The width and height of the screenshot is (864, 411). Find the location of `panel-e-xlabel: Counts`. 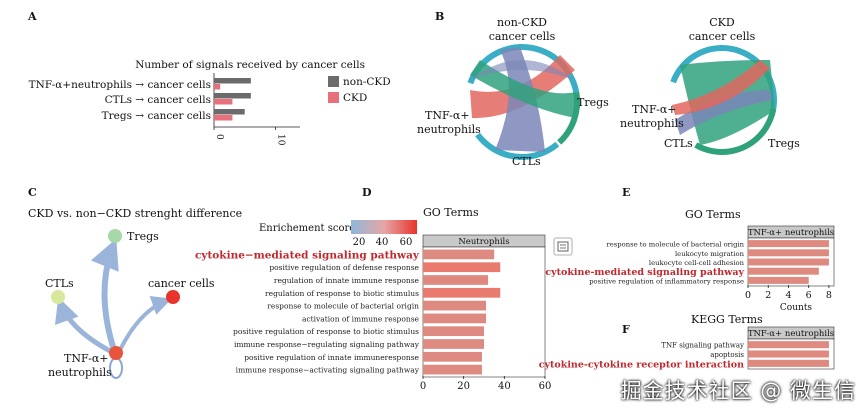

panel-e-xlabel: Counts is located at coordinates (796, 308).